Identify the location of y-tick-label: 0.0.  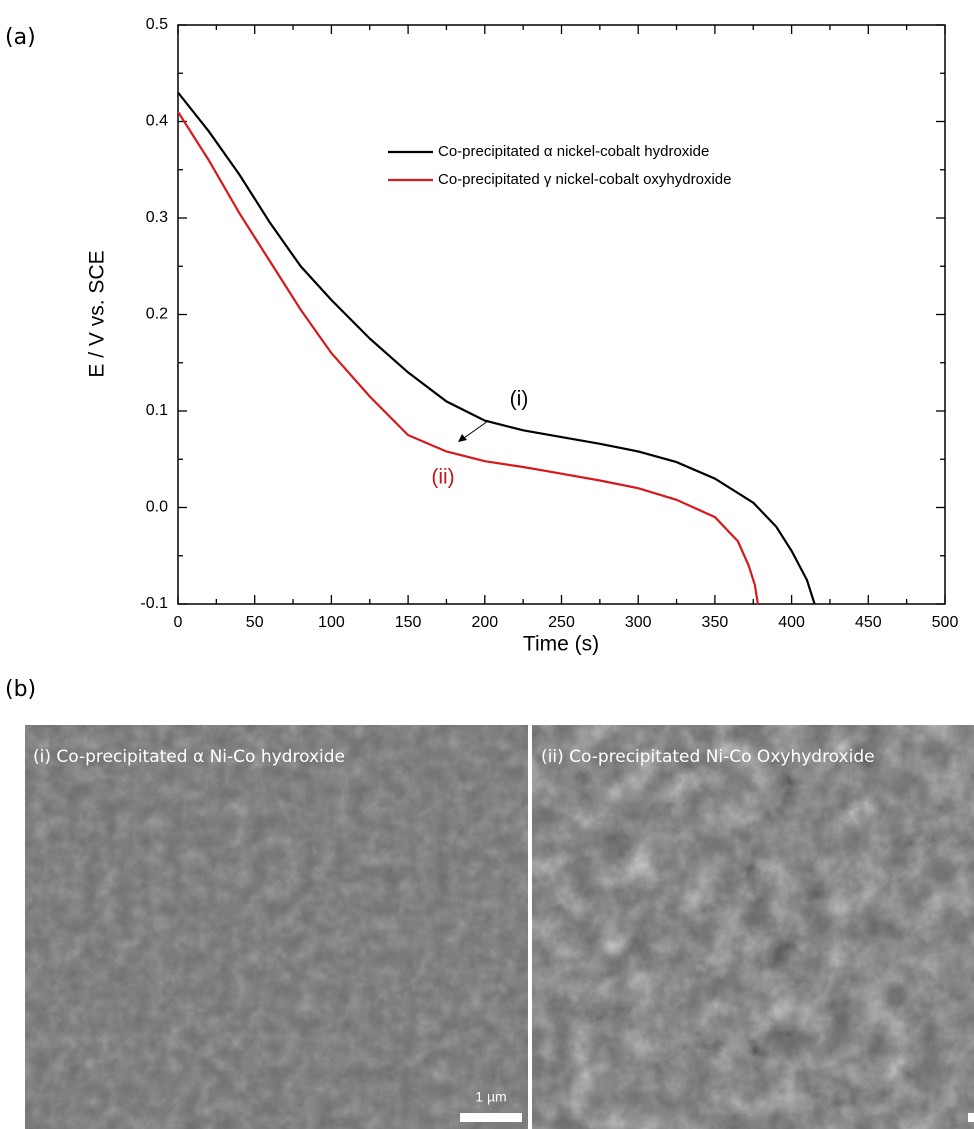
(157, 507).